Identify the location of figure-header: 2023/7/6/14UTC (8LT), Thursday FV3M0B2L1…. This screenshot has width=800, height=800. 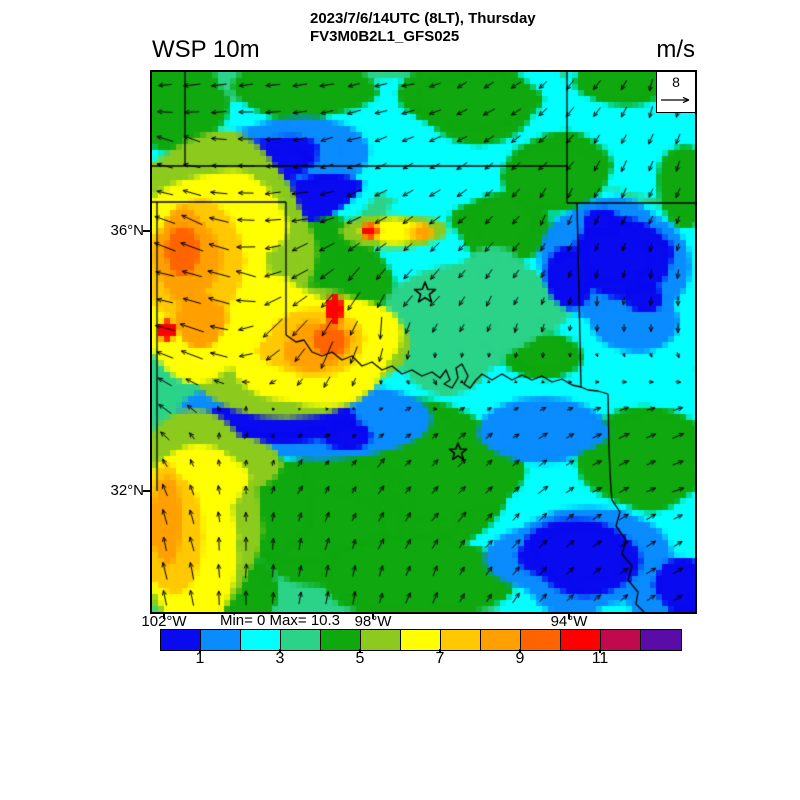
(423, 28).